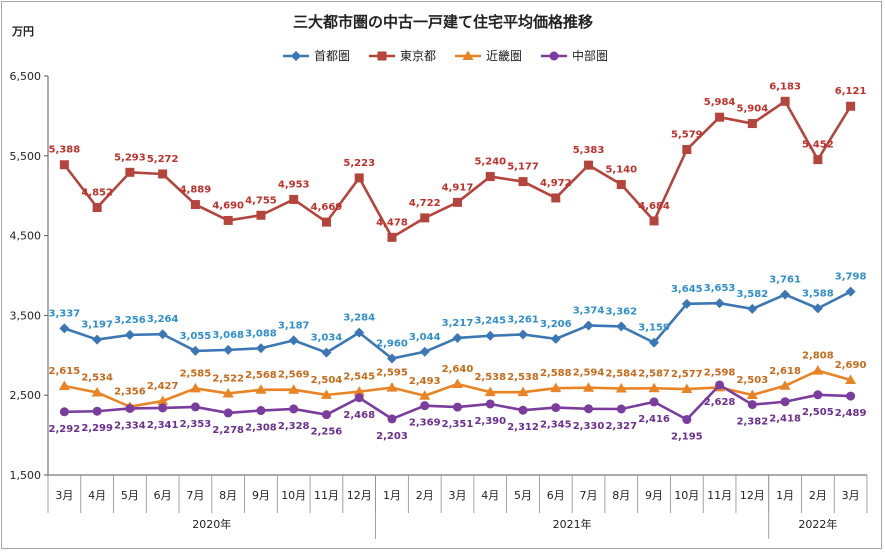 The width and height of the screenshot is (885, 552). I want to click on data-label: 2,356, so click(130, 392).